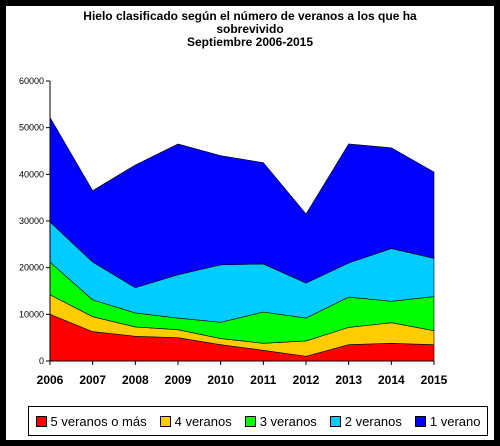 This screenshot has width=500, height=446. Describe the element at coordinates (455, 421) in the screenshot. I see `legend-label: 1 verano` at that location.